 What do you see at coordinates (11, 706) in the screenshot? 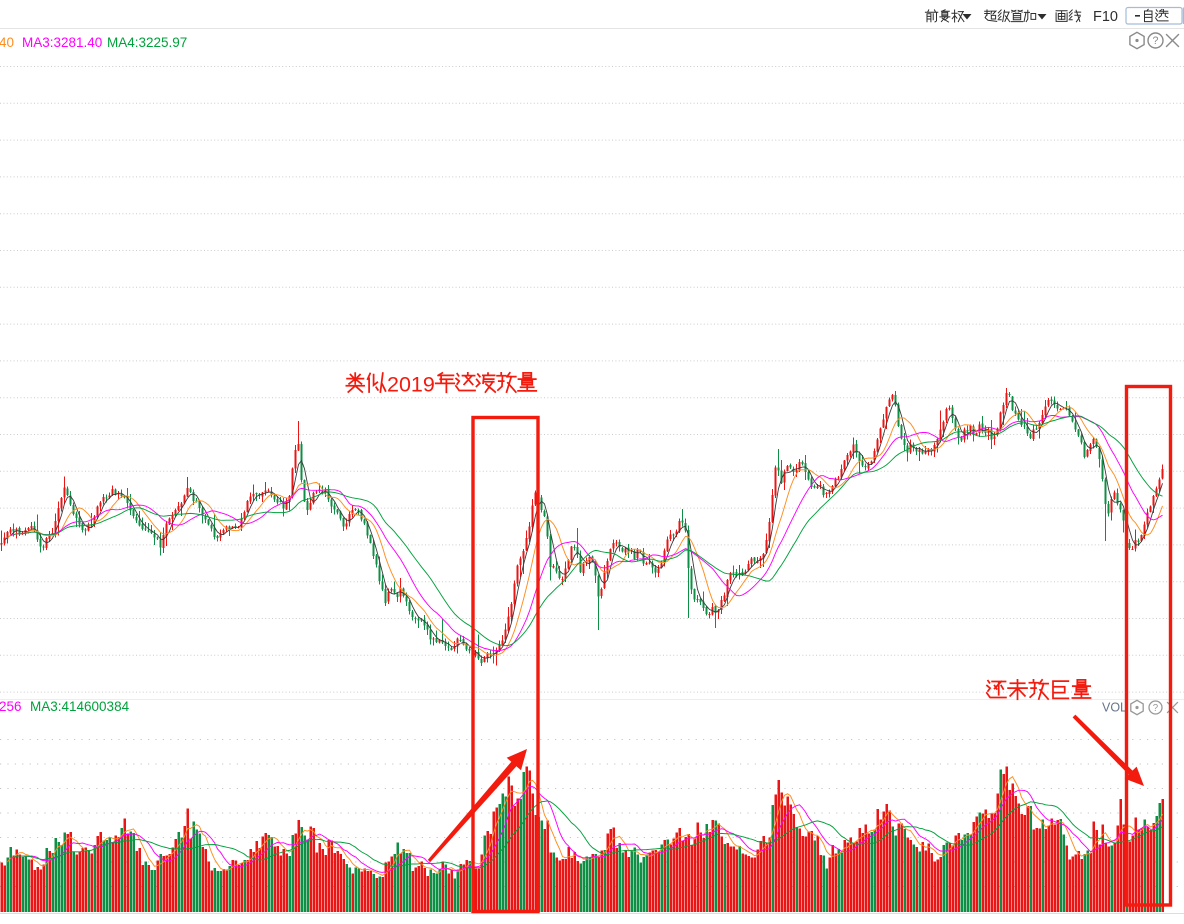
I see `svg-text: 256` at bounding box center [11, 706].